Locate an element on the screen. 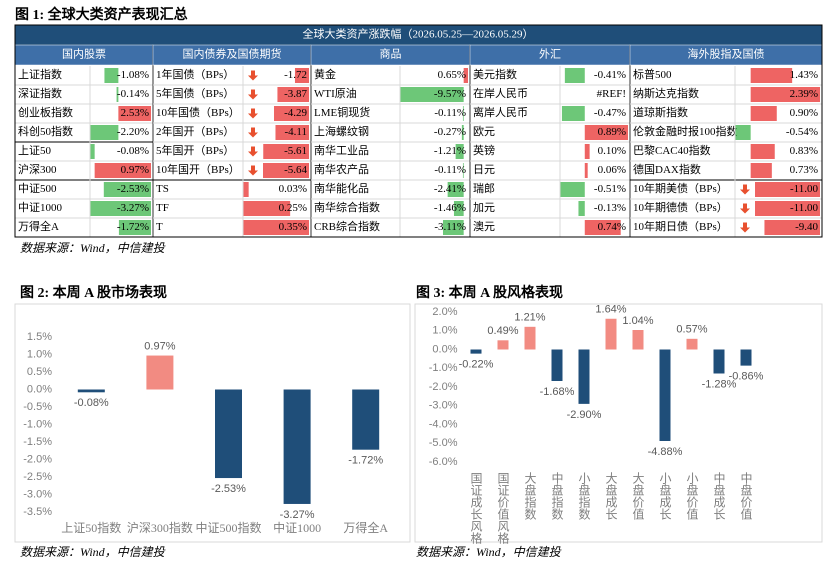 This screenshot has height=569, width=825. asset-name: 南华农产品 is located at coordinates (341, 169).